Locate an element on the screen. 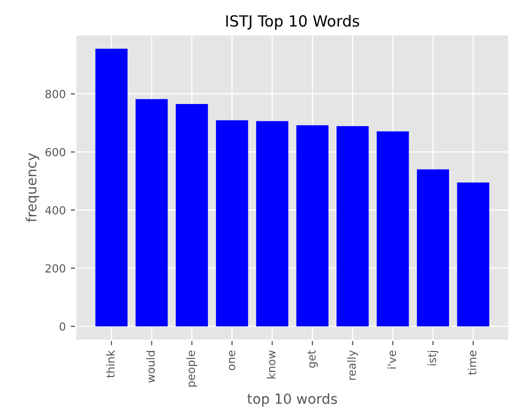 The height and width of the screenshot is (410, 522). x-tick-label: i've is located at coordinates (391, 359).